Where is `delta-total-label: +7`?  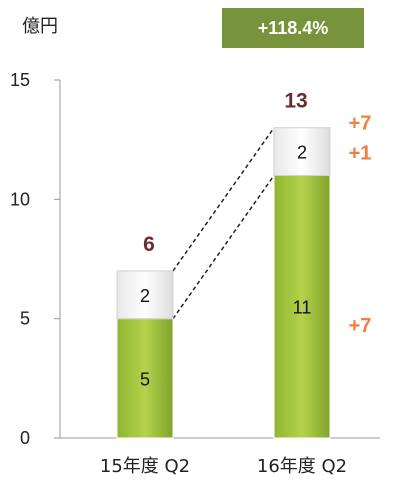
delta-total-label: +7 is located at coordinates (360, 124).